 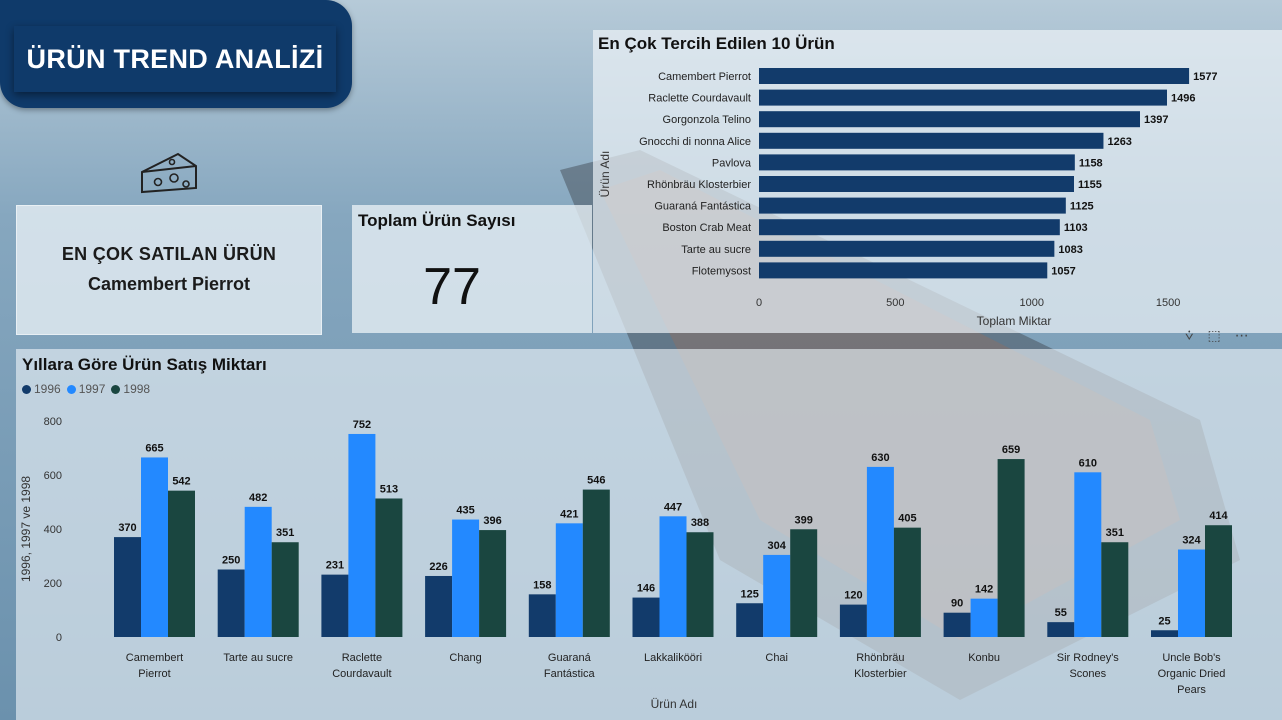 I want to click on yearly-y-tick: 0, so click(x=59, y=638).